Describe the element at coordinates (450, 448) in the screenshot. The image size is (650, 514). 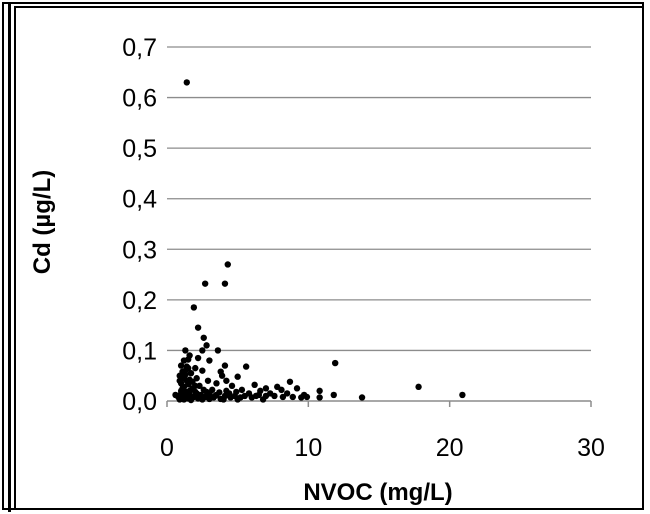
I see `x-tick-label: 20` at that location.